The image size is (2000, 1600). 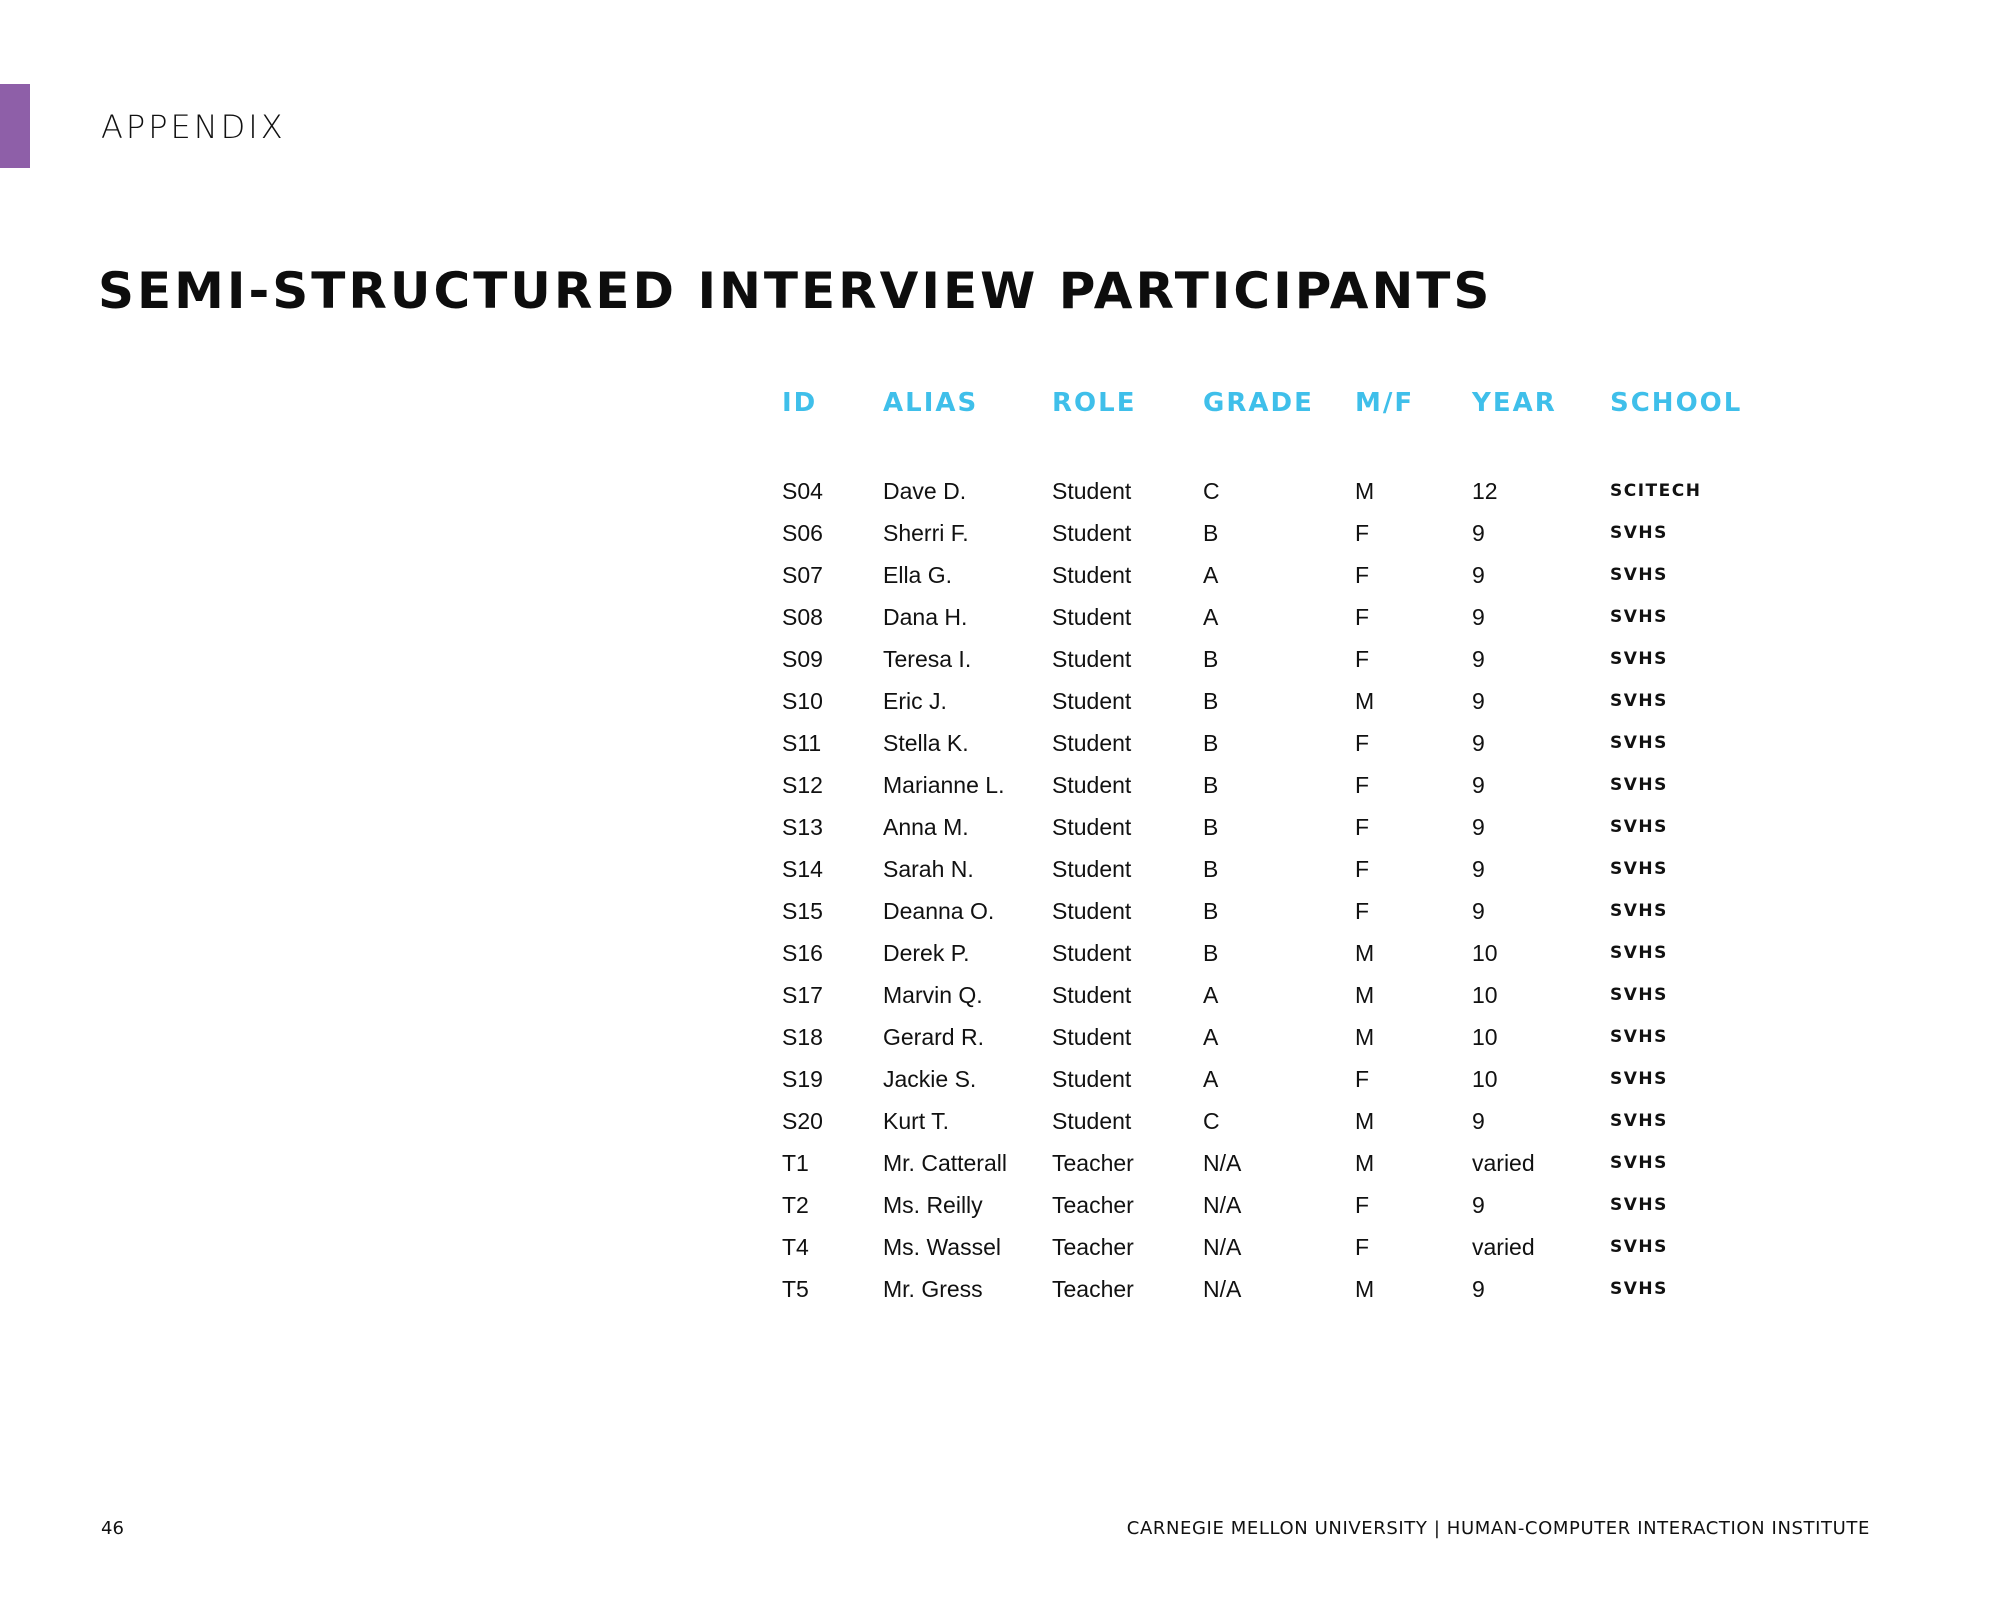 What do you see at coordinates (802, 826) in the screenshot?
I see `cell-id: S13` at bounding box center [802, 826].